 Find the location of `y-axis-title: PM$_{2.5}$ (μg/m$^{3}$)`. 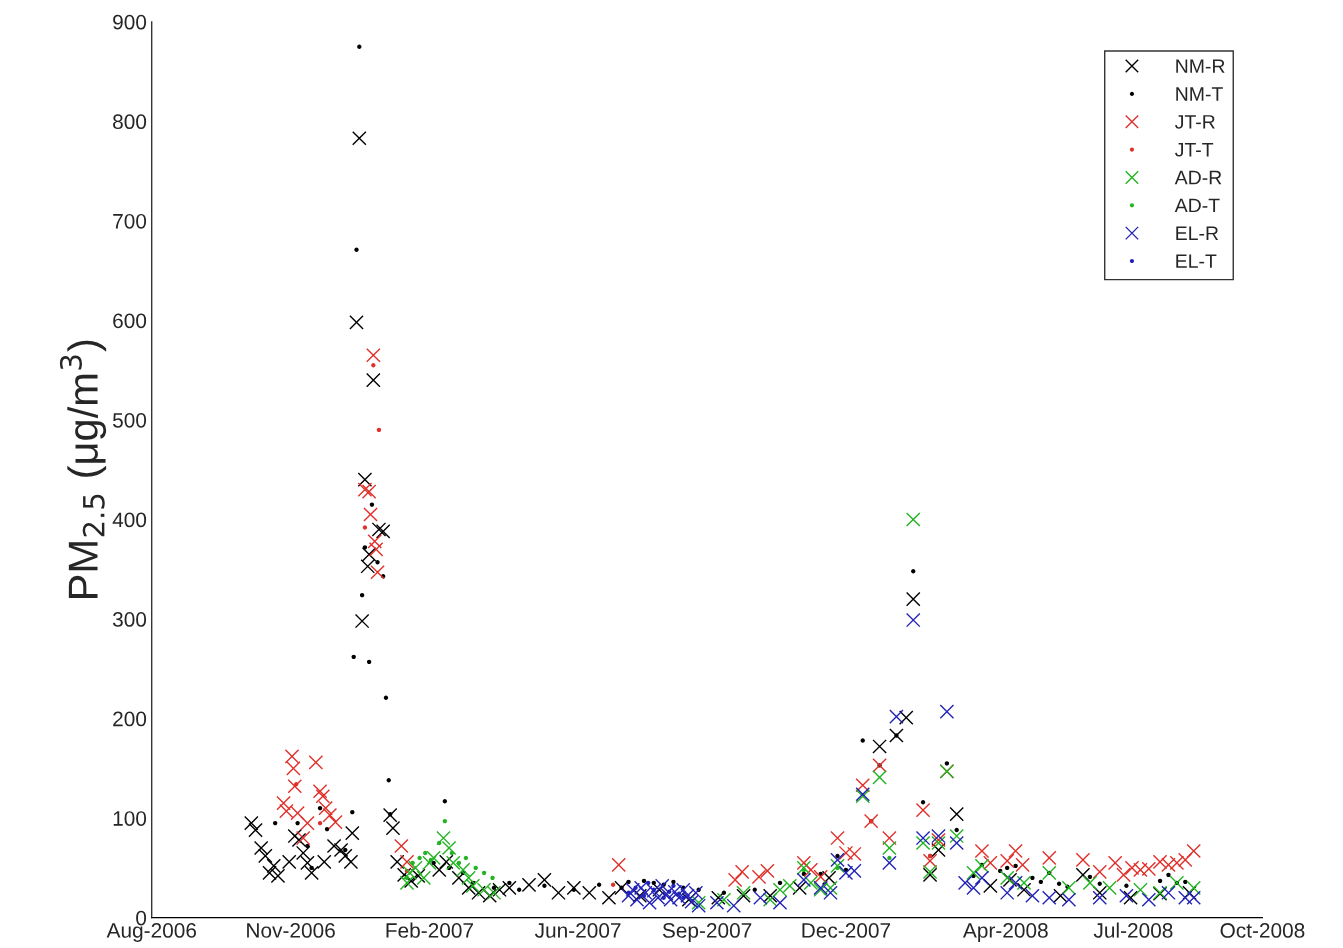

y-axis-title: PM$_{2.5}$ (μg/m$^{3}$) is located at coordinates (83, 469).